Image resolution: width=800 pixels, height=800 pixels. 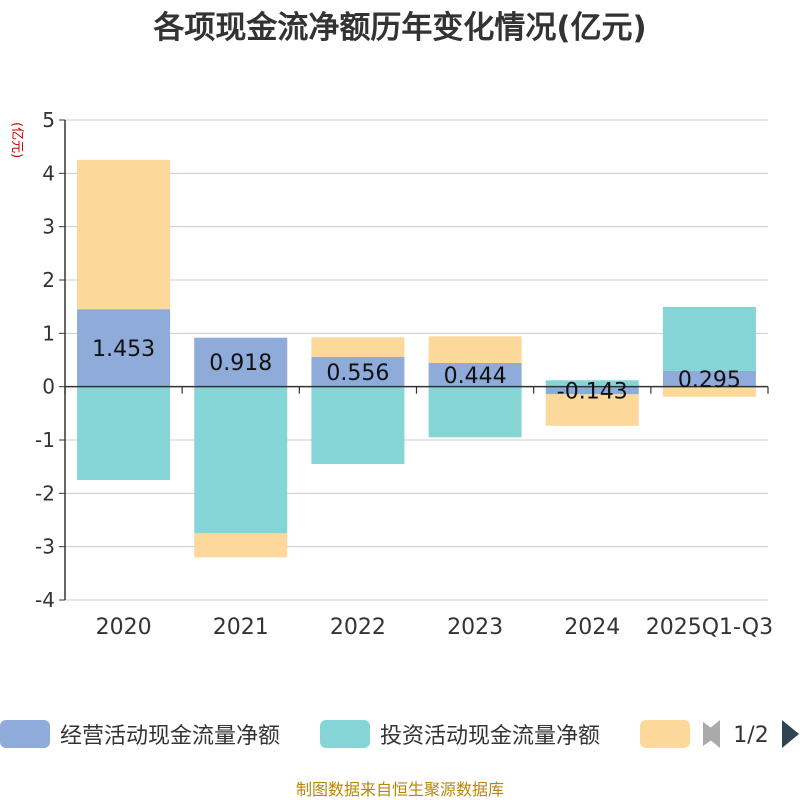 I want to click on footer-source: 制图数据来自恒生聚源数据库, so click(x=400, y=789).